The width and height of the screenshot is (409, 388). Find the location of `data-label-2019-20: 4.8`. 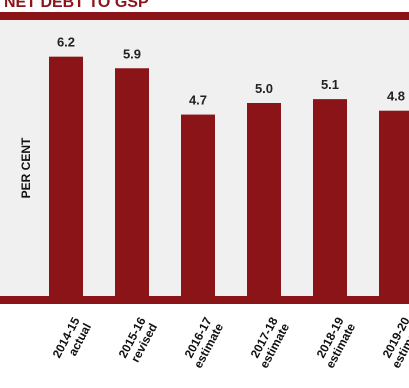

data-label-2019-20: 4.8 is located at coordinates (396, 96).